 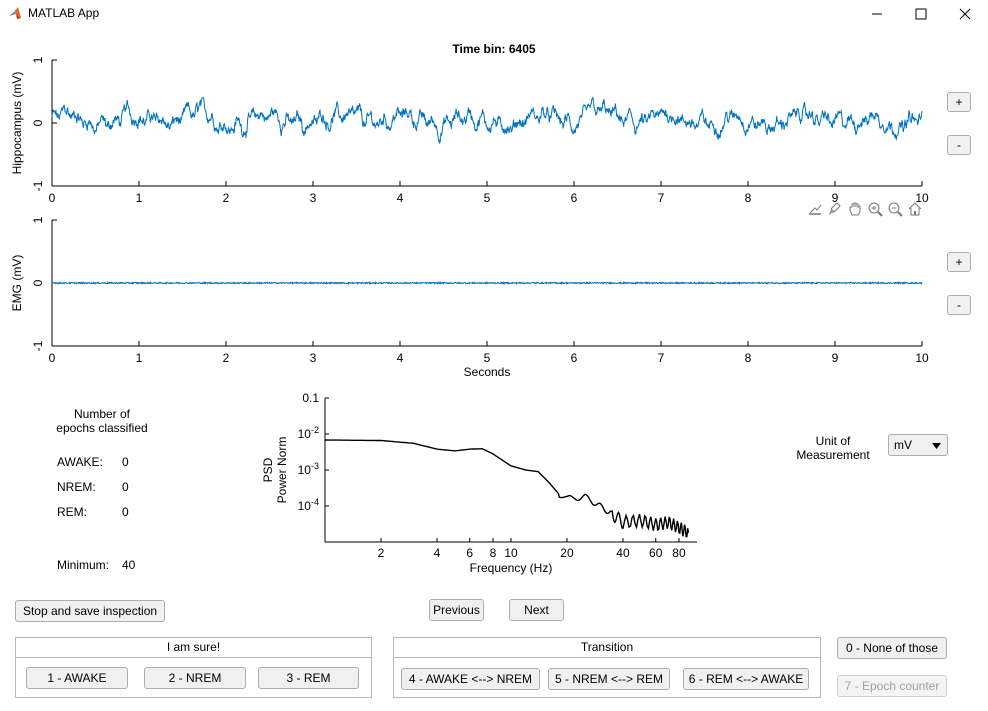 What do you see at coordinates (918, 445) in the screenshot?
I see `unit-dropdown: mV` at bounding box center [918, 445].